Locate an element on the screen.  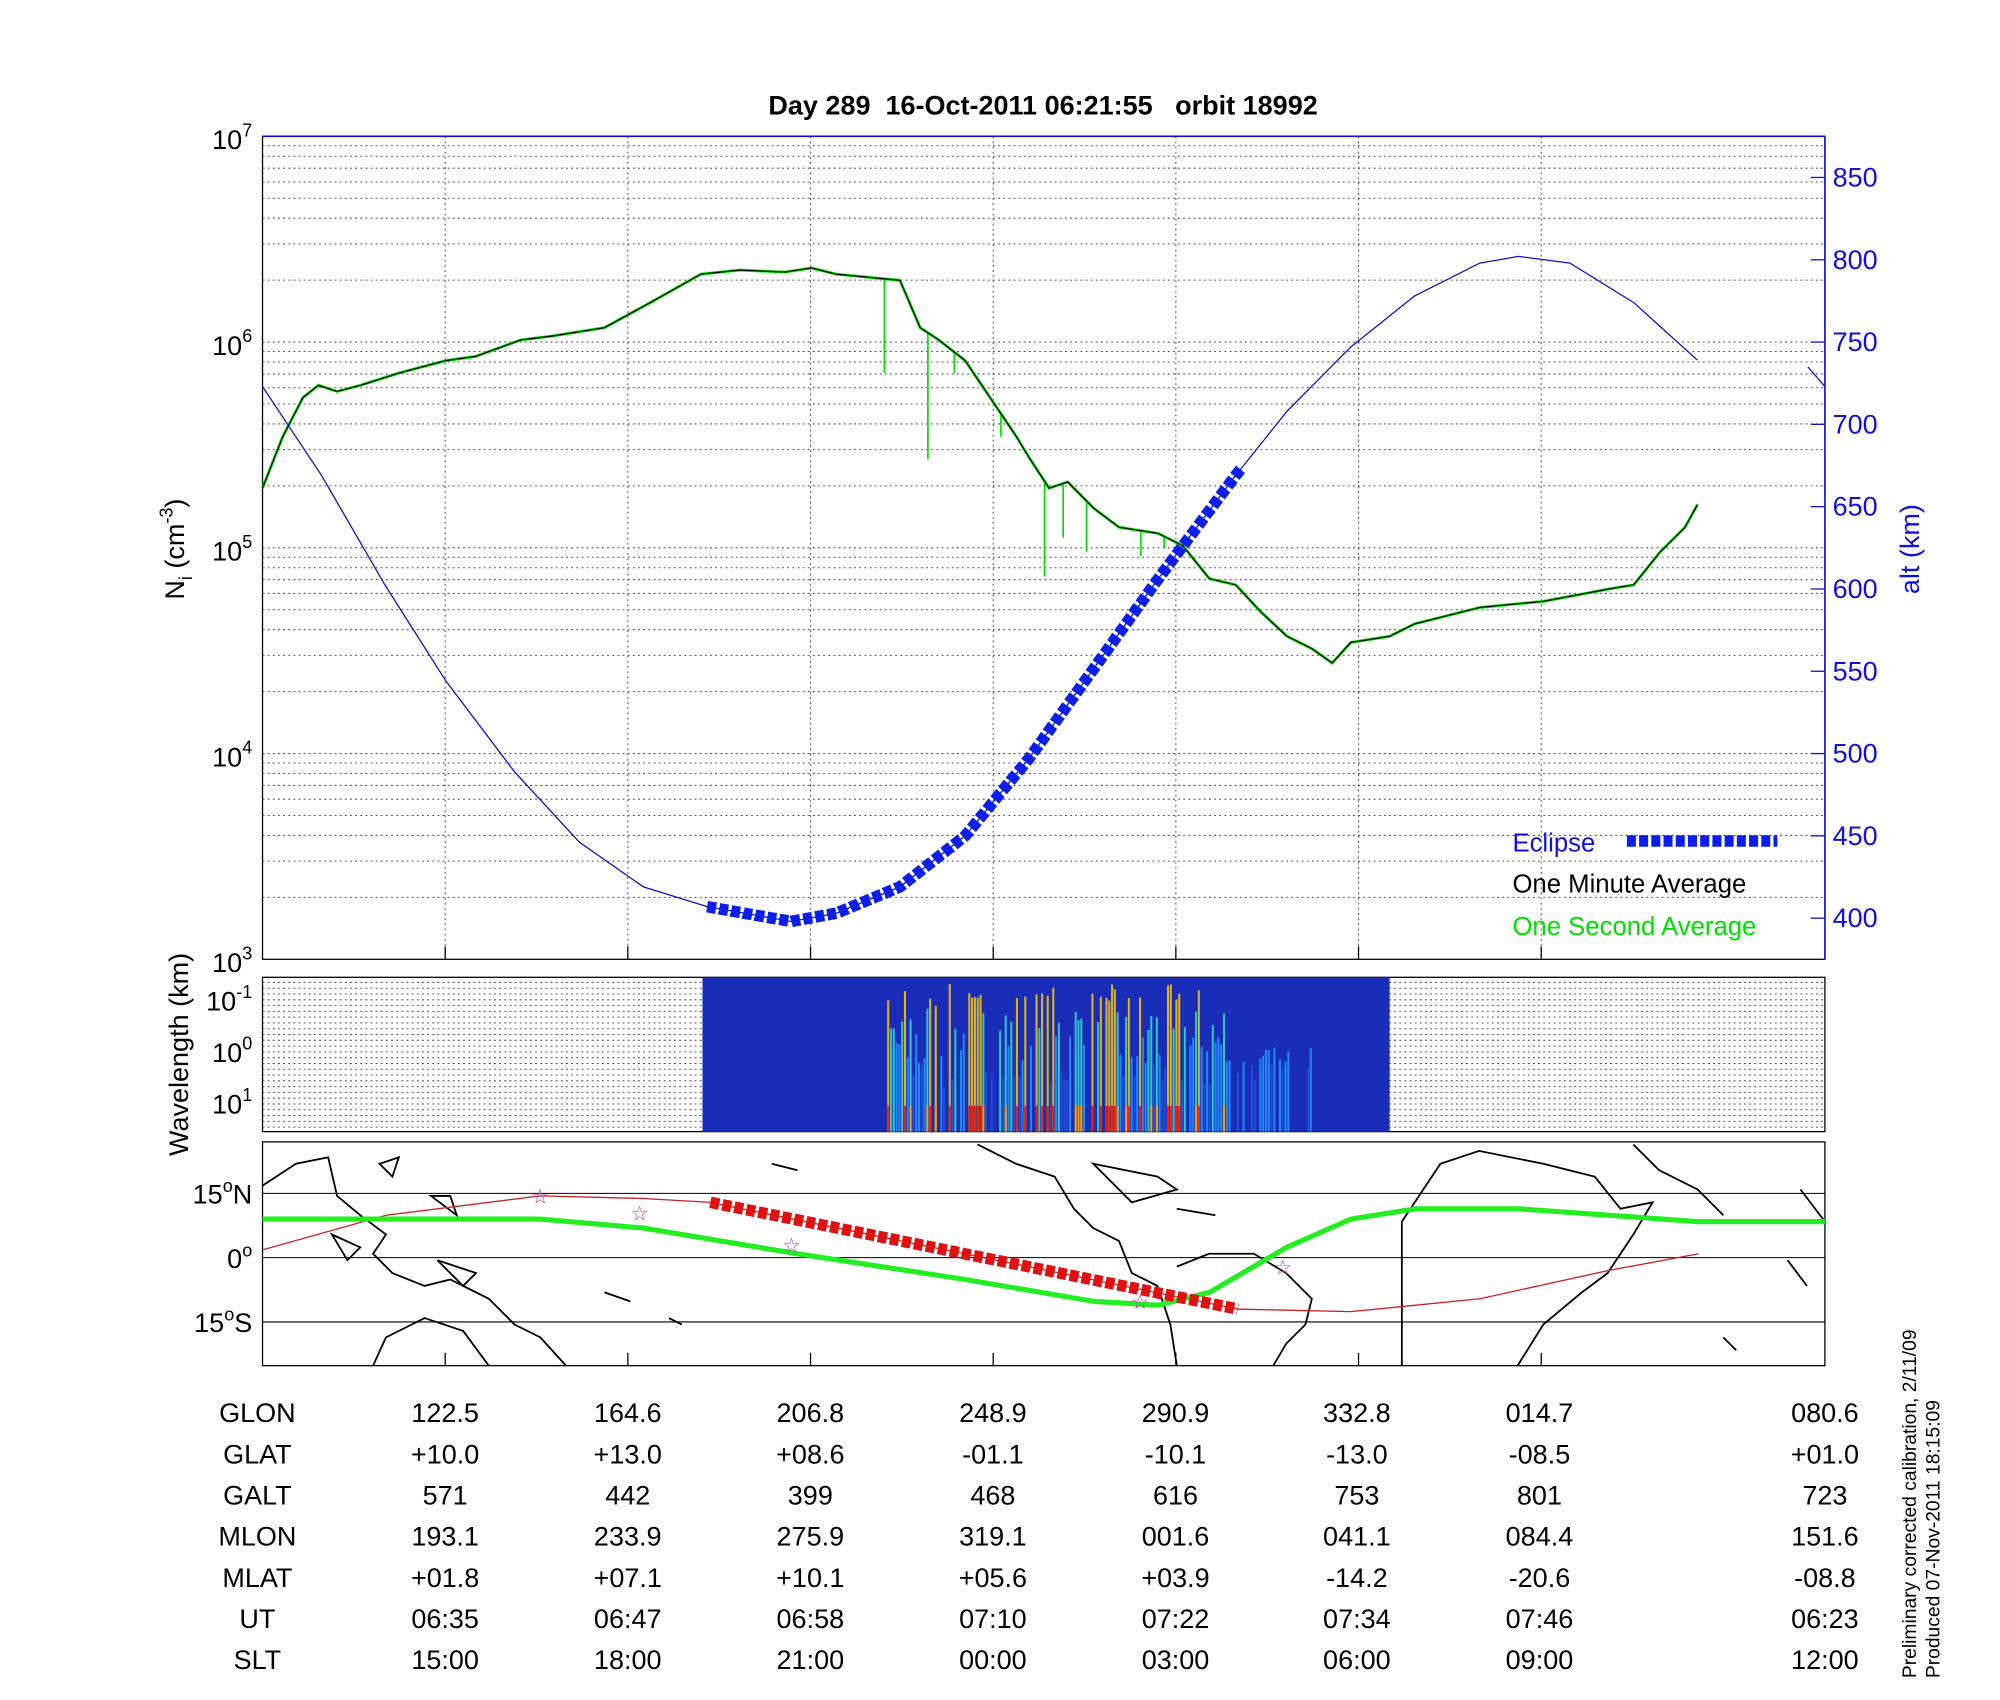
table-cell: 332.8 is located at coordinates (1357, 1413).